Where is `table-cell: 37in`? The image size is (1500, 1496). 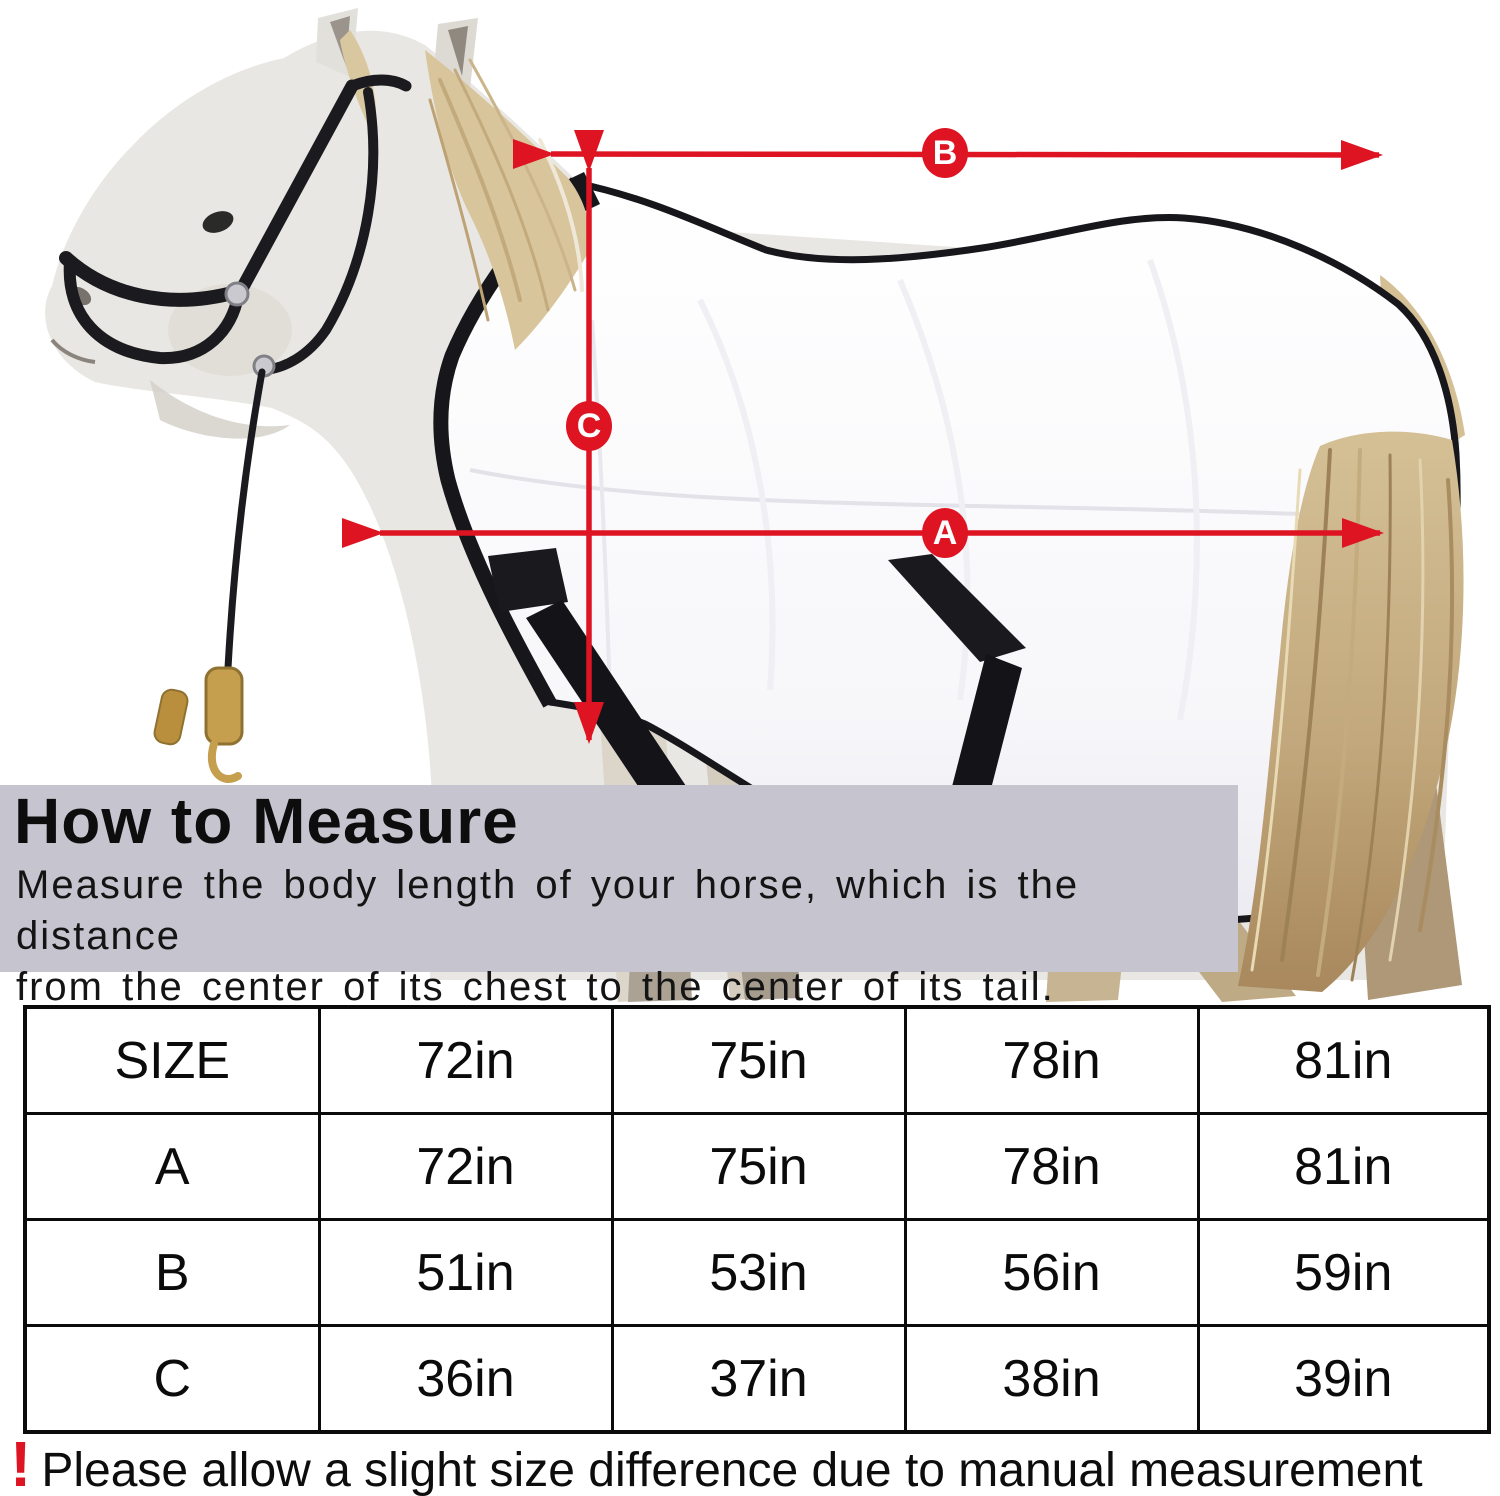 table-cell: 37in is located at coordinates (758, 1379).